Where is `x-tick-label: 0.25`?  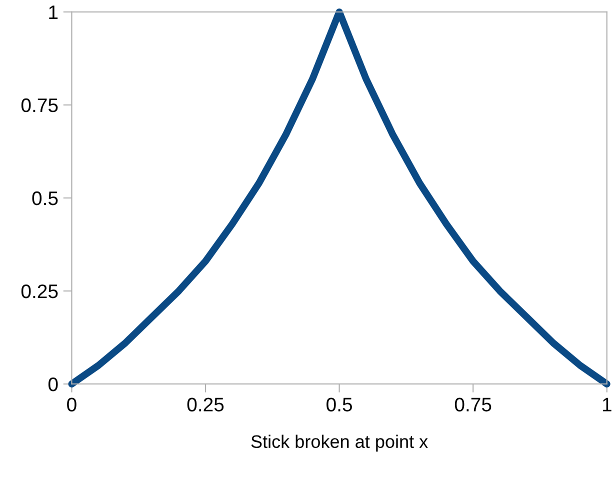 x-tick-label: 0.25 is located at coordinates (205, 405).